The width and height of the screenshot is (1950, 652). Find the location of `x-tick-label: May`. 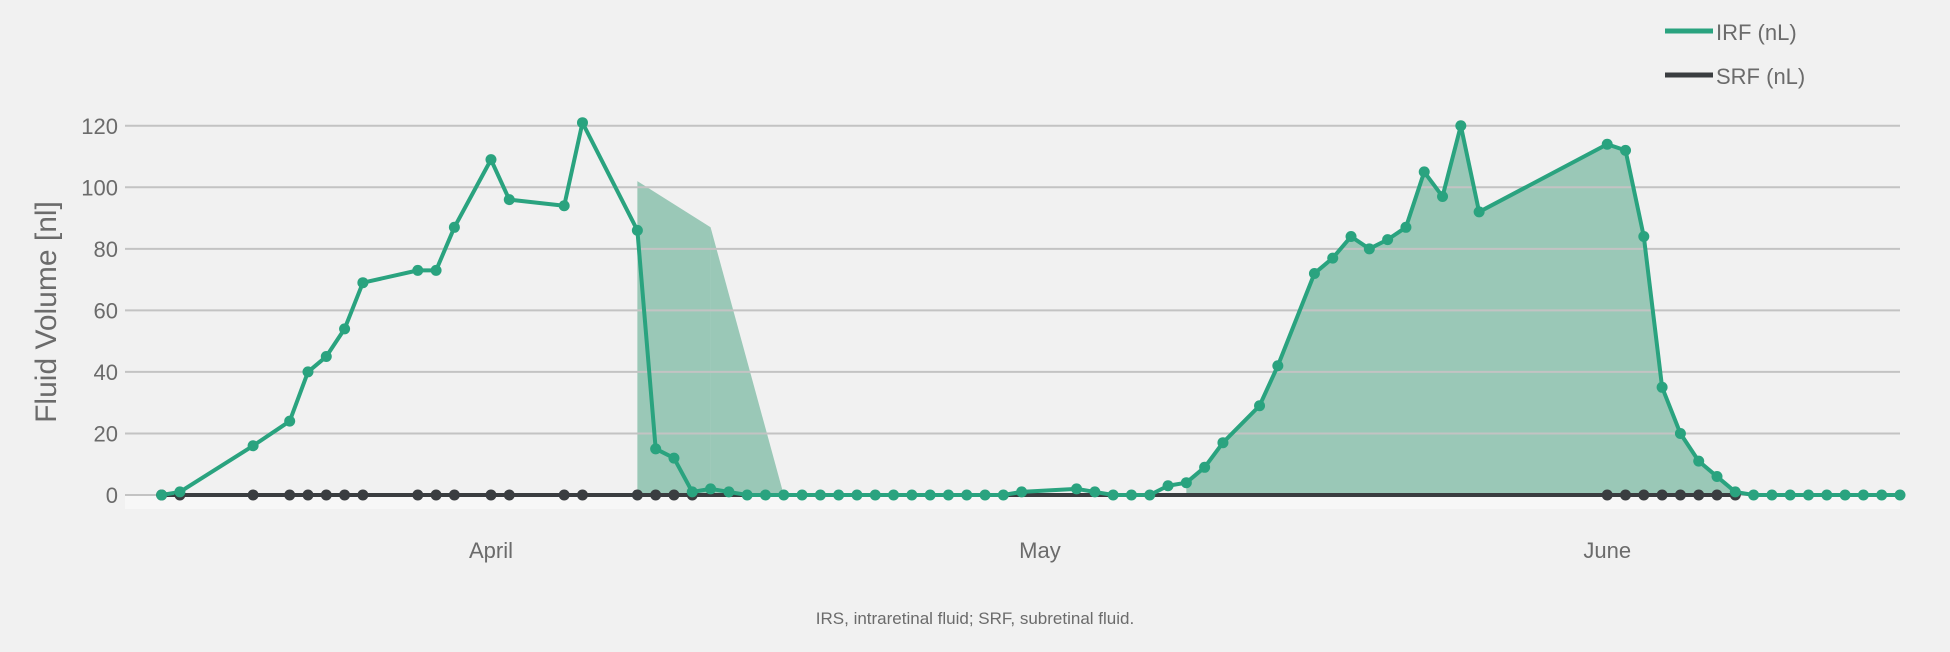

x-tick-label: May is located at coordinates (1040, 550).